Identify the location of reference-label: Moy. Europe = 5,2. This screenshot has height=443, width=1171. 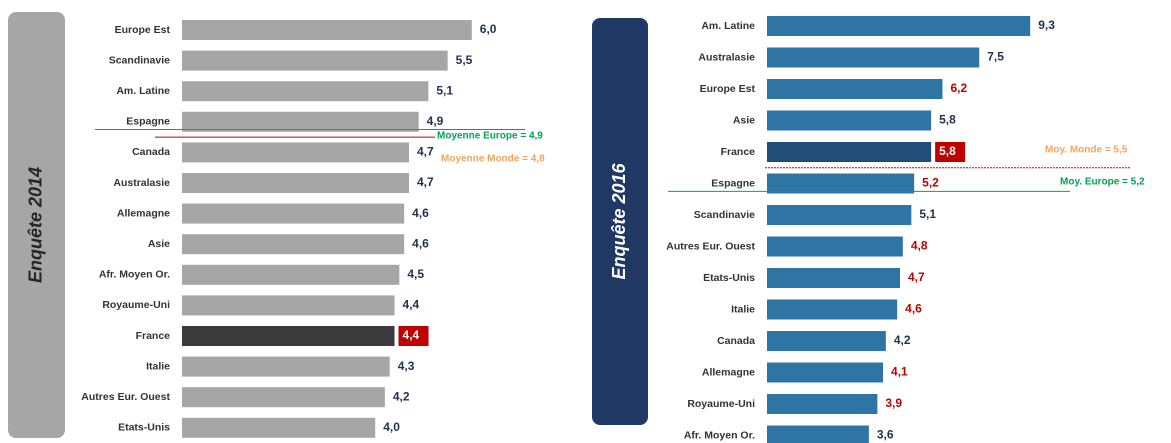
(1102, 182).